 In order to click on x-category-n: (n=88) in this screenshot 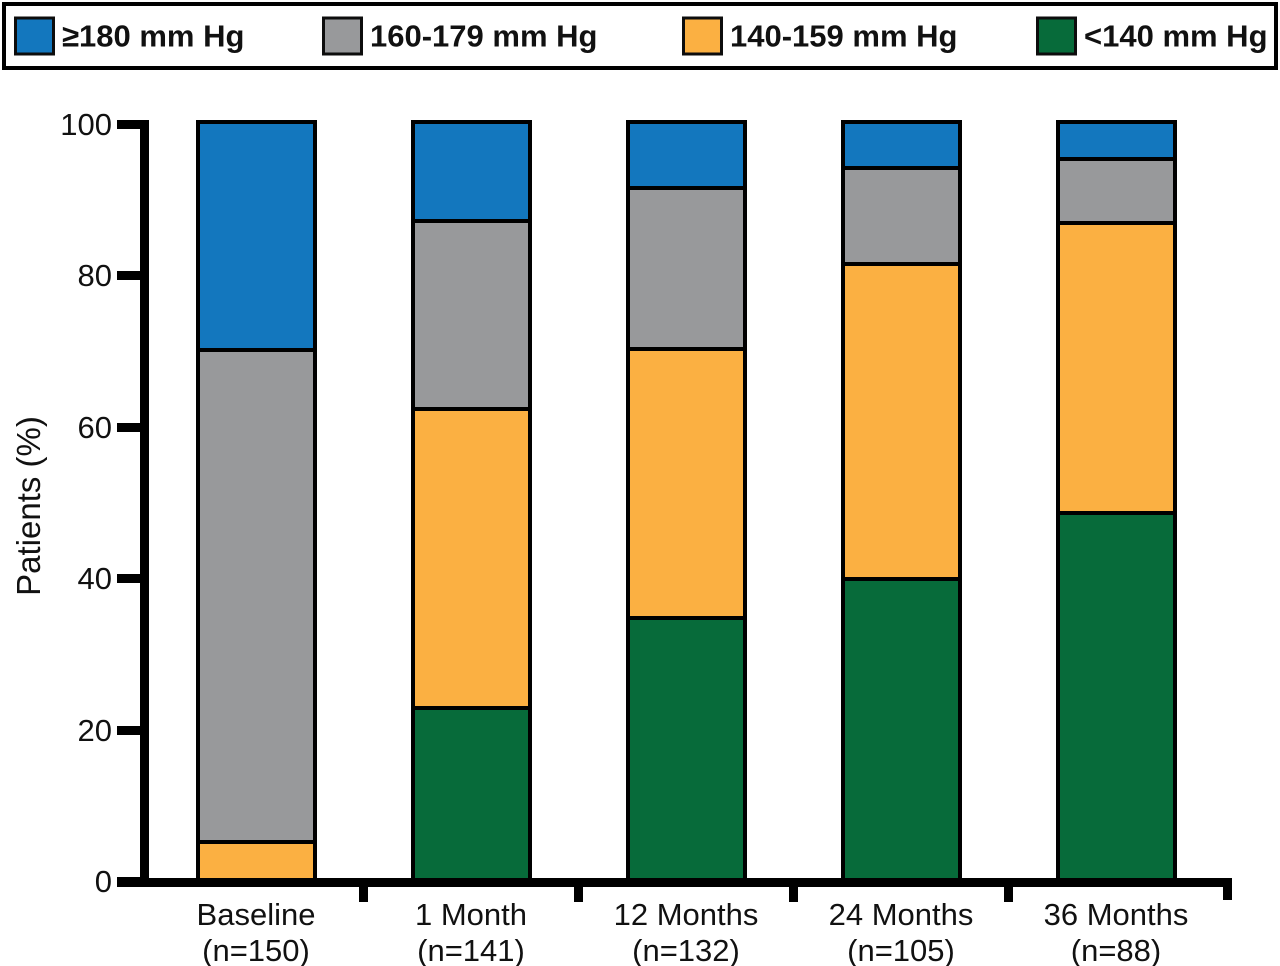, I will do `click(1116, 949)`.